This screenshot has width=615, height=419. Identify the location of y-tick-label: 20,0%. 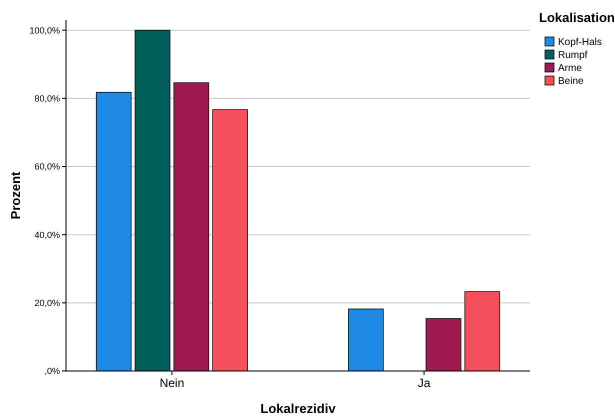
(47, 303).